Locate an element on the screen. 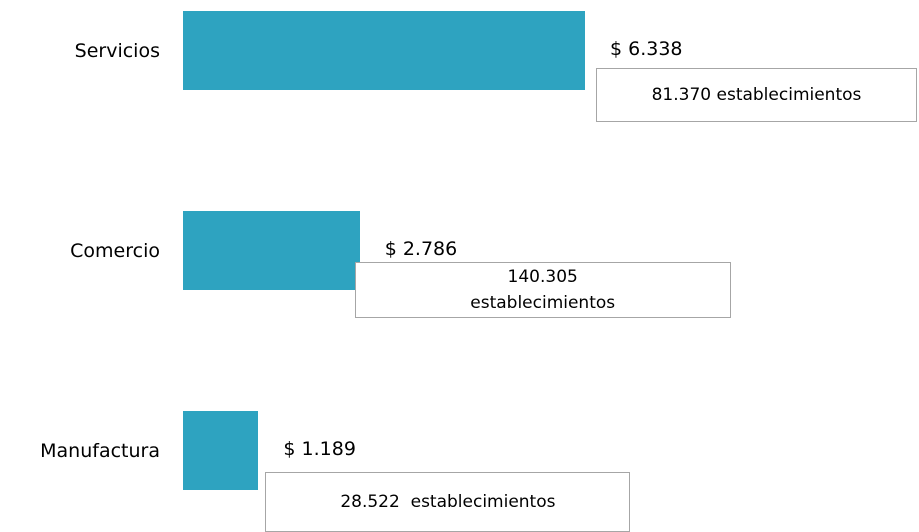 This screenshot has width=919, height=532. value-label: $ 6.338 is located at coordinates (646, 49).